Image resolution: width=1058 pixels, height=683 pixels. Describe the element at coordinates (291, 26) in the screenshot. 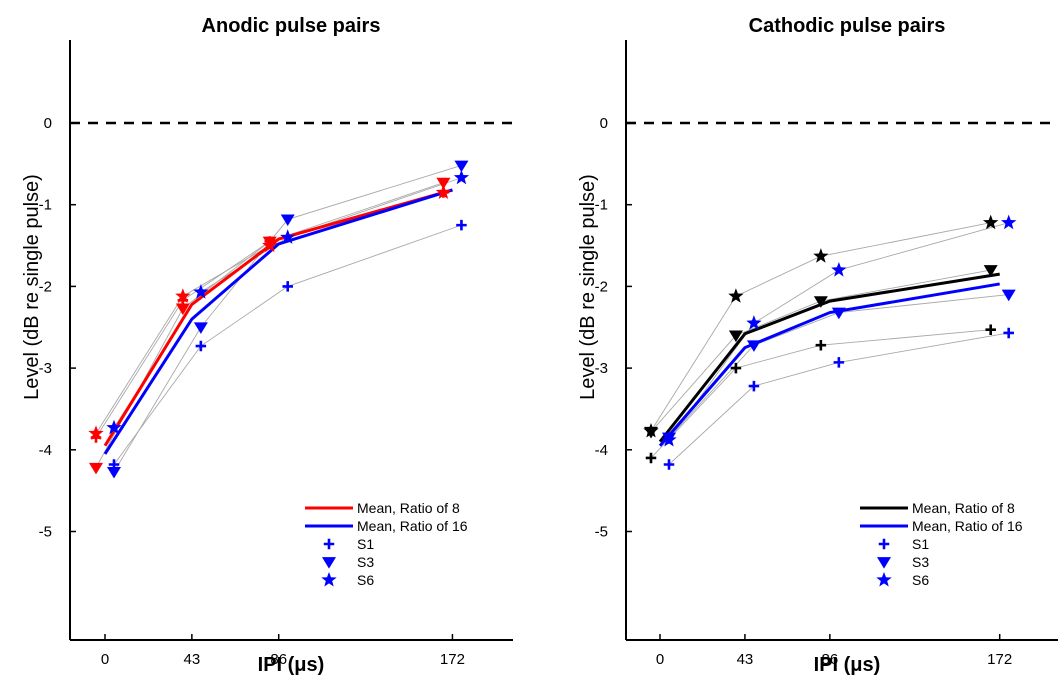

I see `chart-title: Anodic pulse pairs` at that location.